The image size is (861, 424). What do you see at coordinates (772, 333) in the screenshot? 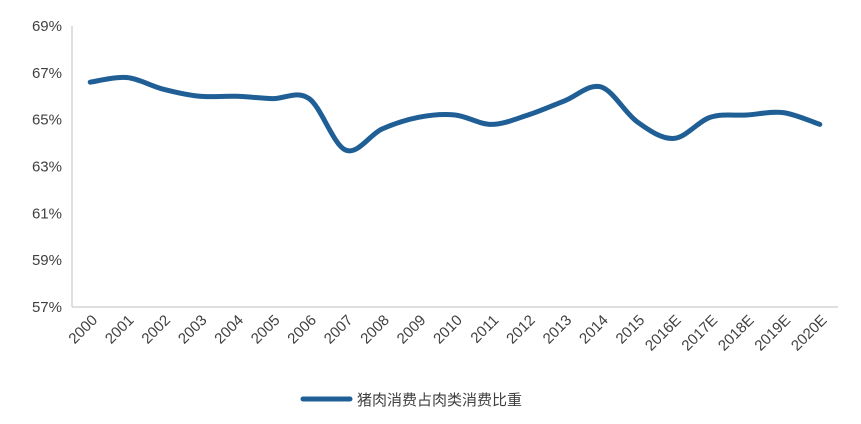
I see `x-tick-label: 2019E` at bounding box center [772, 333].